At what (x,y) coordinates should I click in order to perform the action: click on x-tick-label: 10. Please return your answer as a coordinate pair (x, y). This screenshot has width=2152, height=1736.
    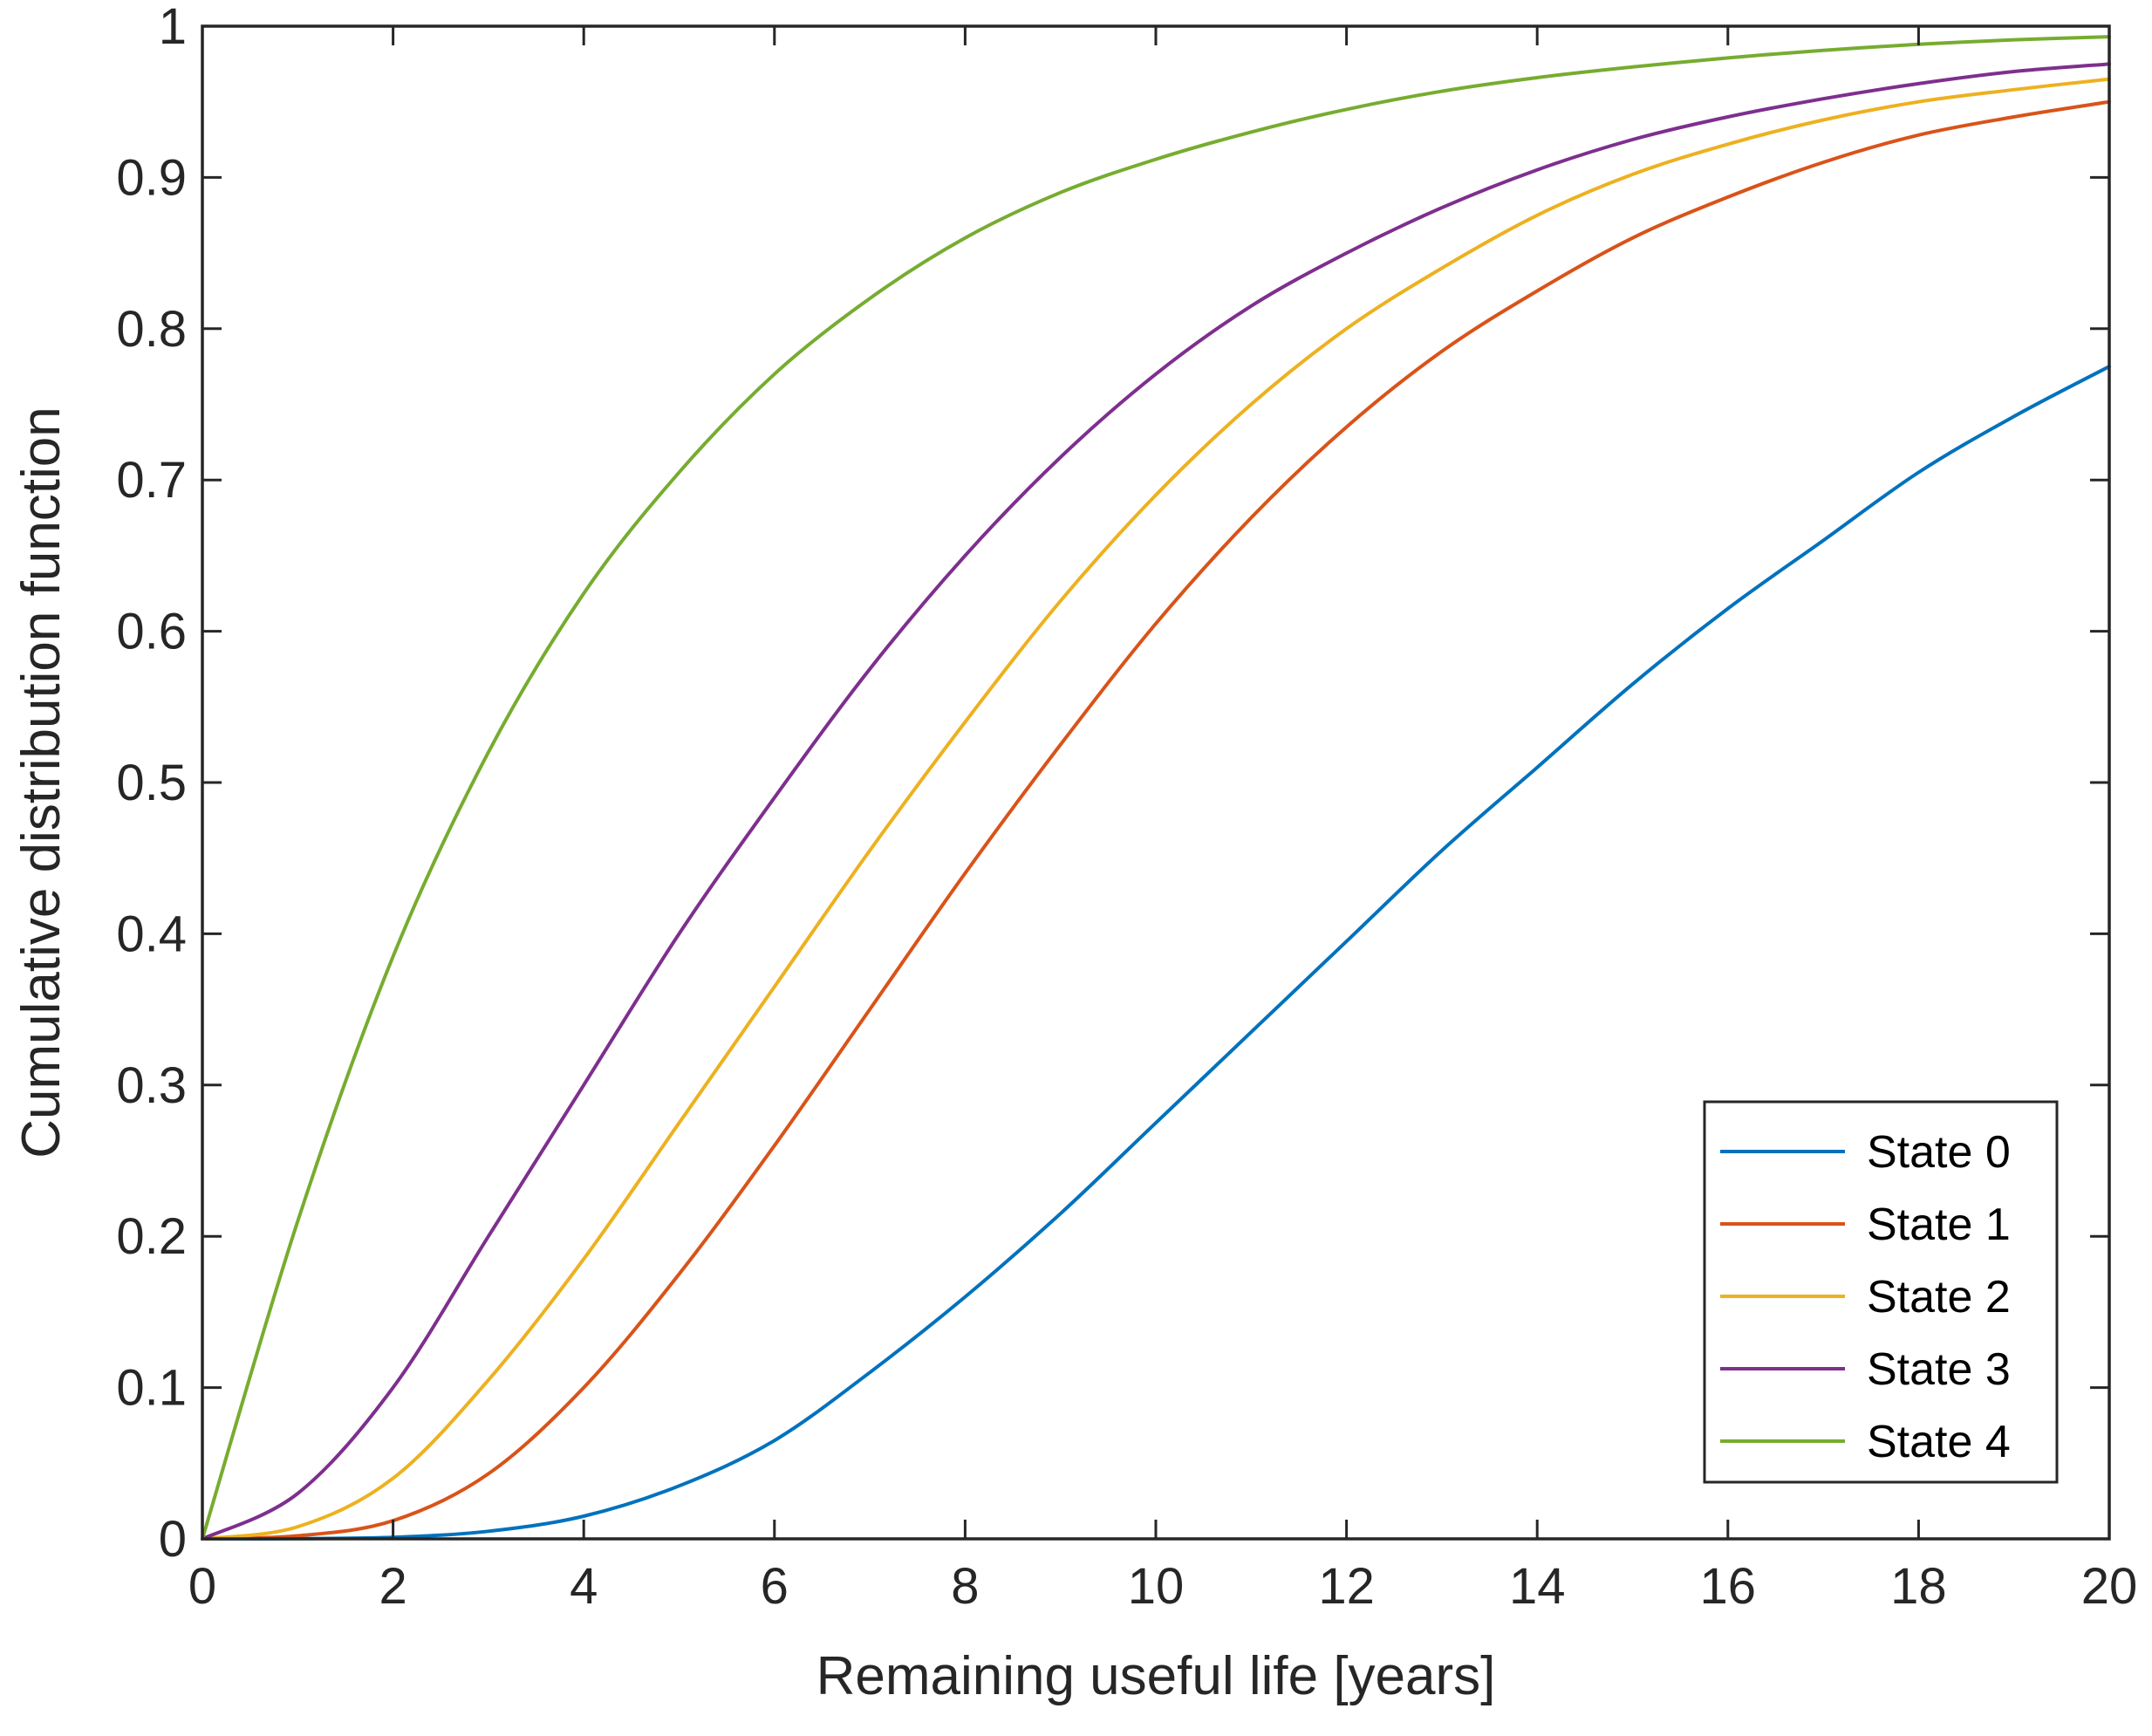
    Looking at the image, I should click on (1157, 1586).